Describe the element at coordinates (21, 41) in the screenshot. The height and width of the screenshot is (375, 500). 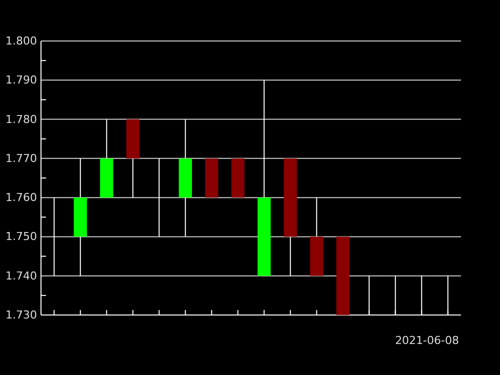
I see `y-tick-label: 1.800` at that location.